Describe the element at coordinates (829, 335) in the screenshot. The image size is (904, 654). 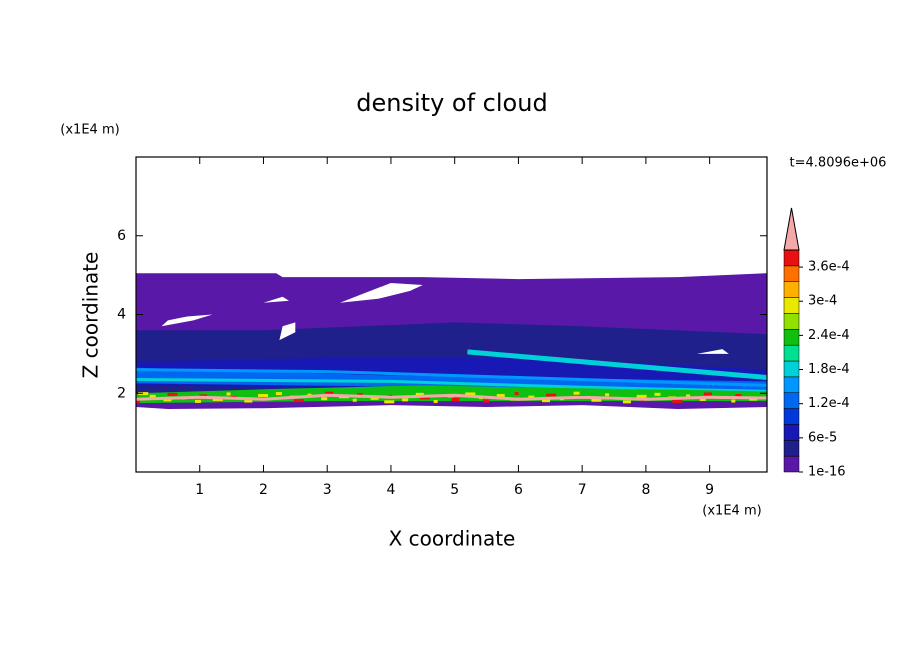
I see `colorbar-label: 2.4e-4` at that location.